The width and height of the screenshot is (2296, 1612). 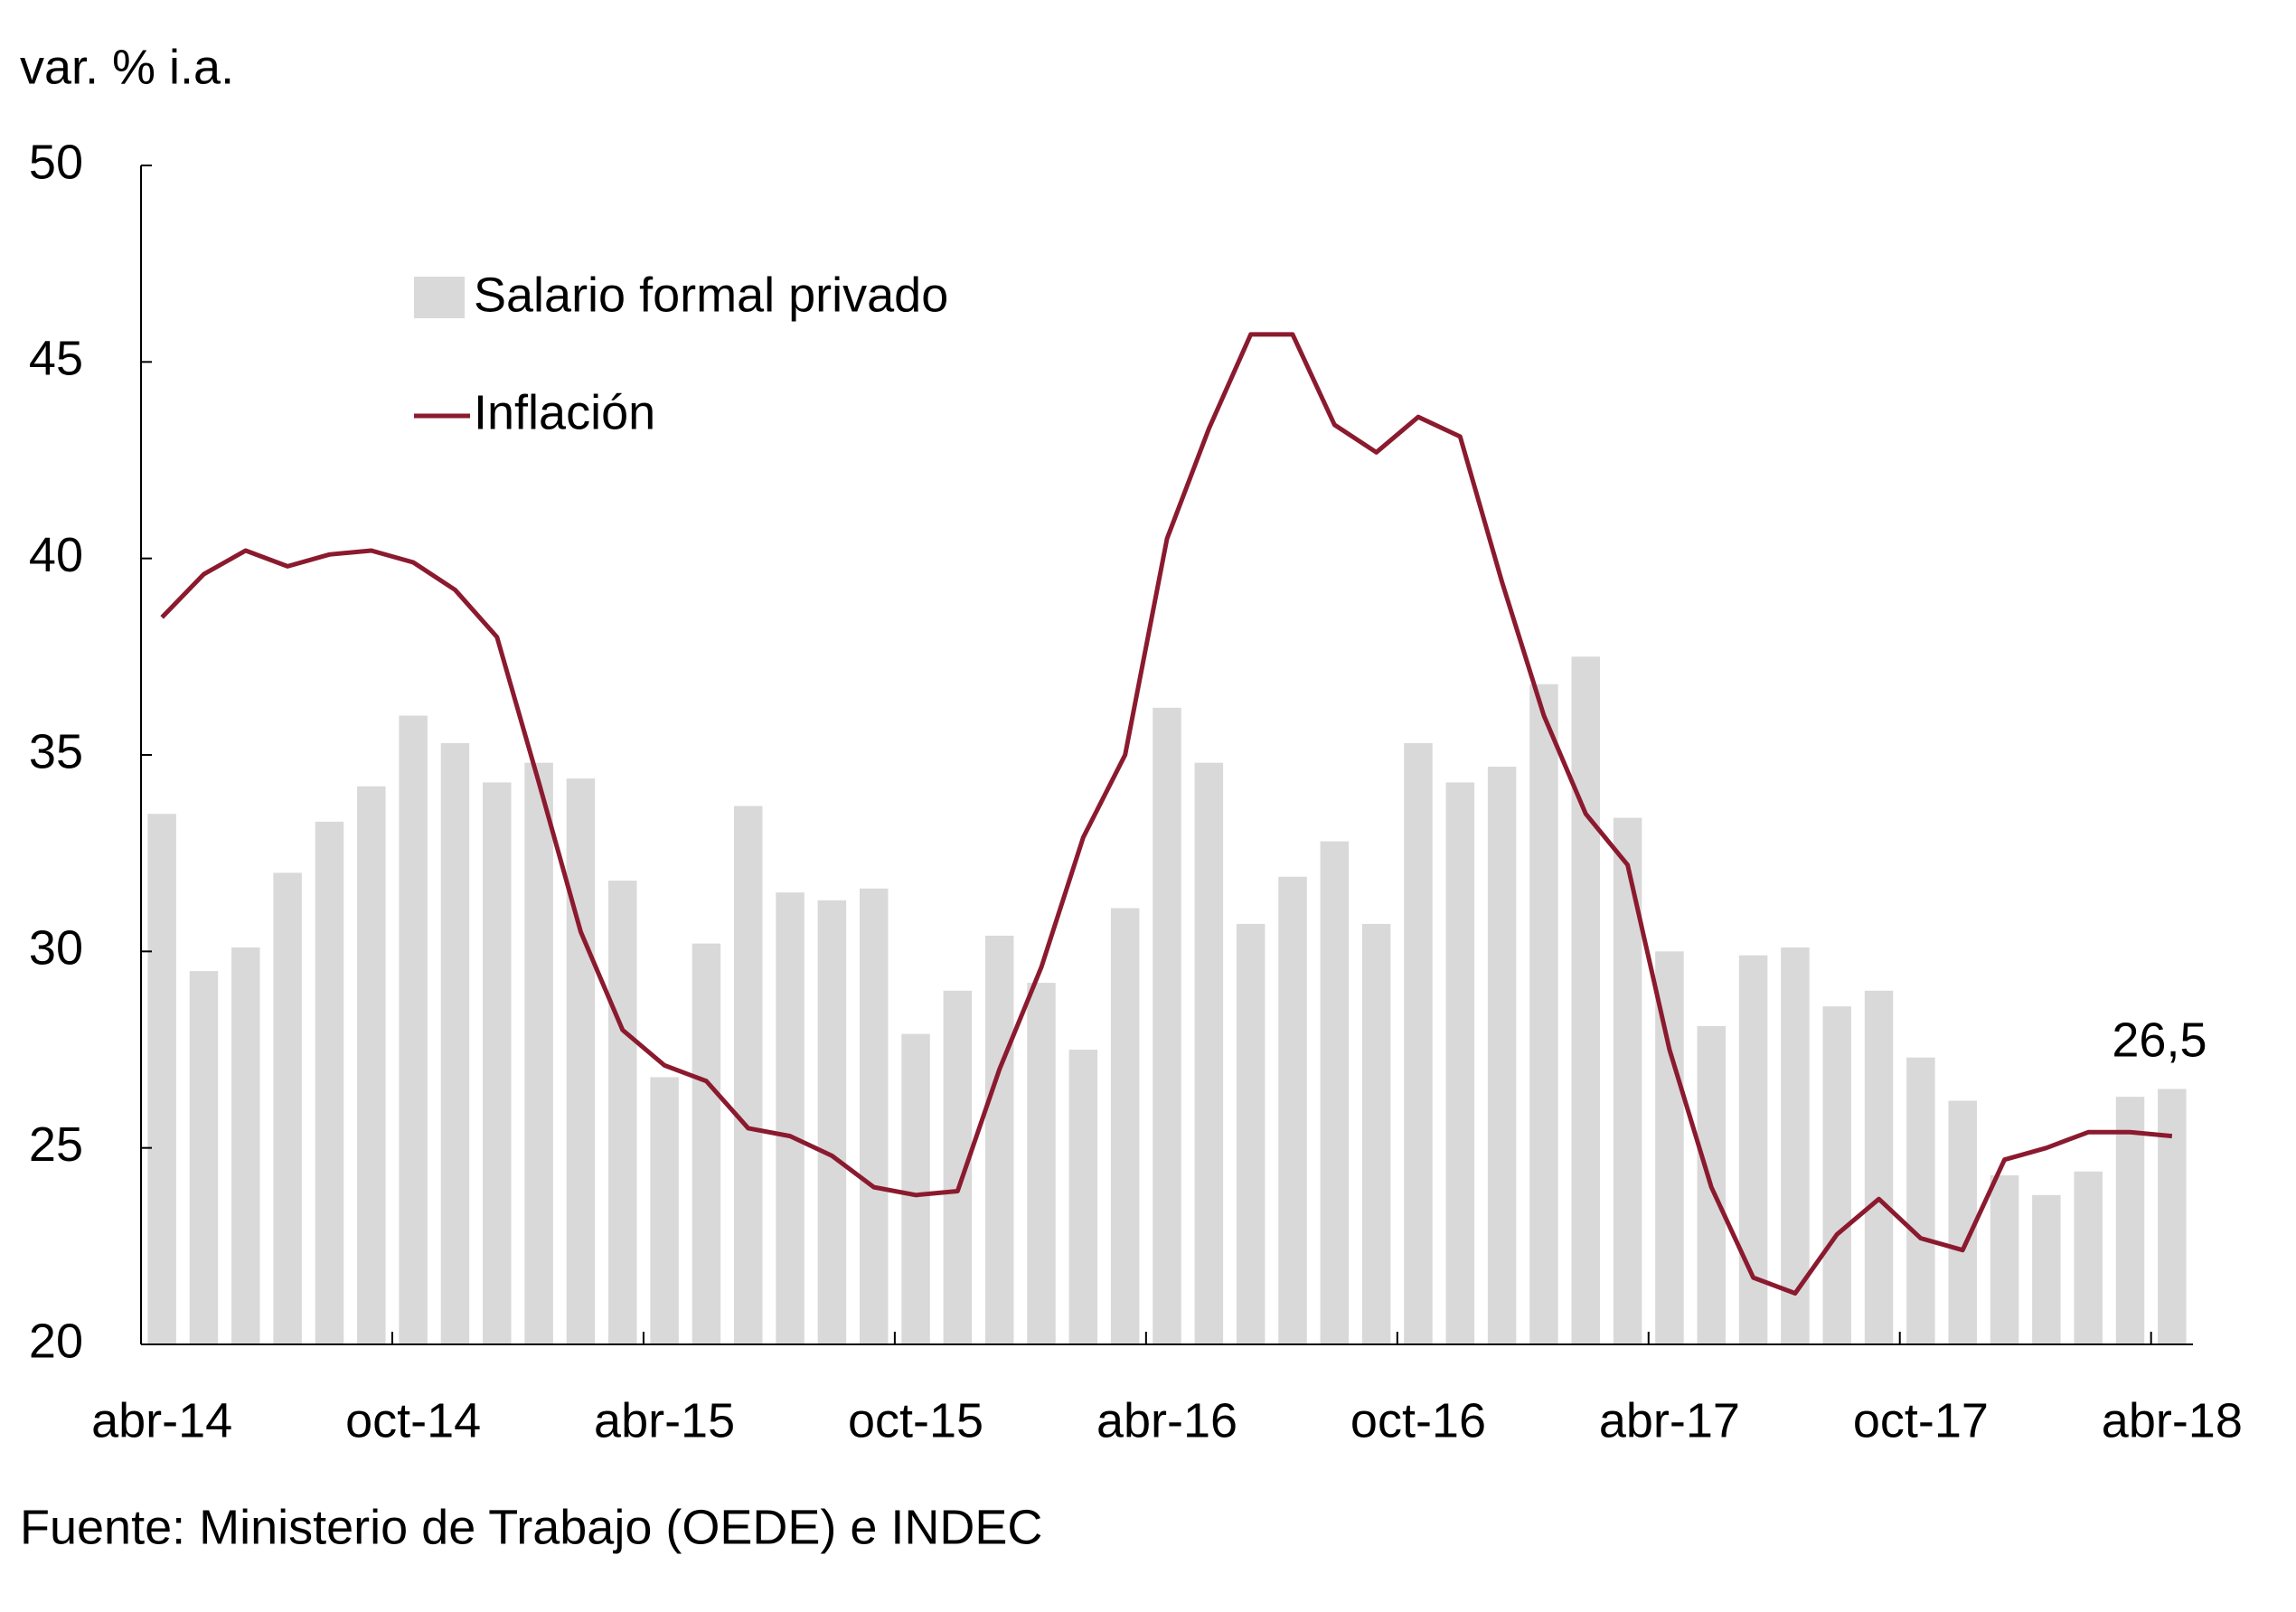 What do you see at coordinates (1921, 1420) in the screenshot?
I see `x-tick-label: oct-17` at bounding box center [1921, 1420].